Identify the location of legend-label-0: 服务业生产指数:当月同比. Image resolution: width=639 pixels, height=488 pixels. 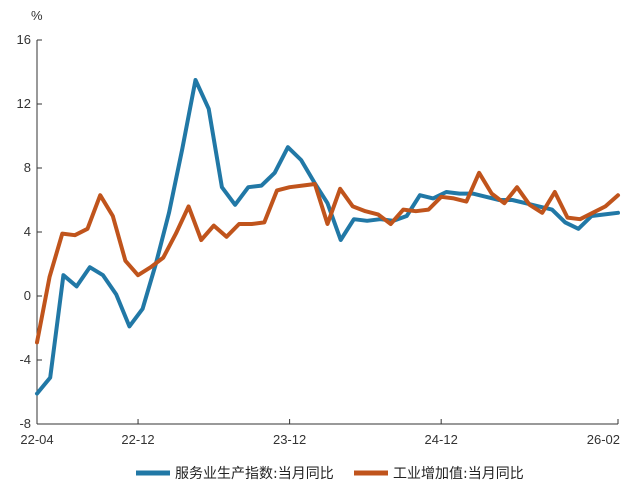
(254, 474).